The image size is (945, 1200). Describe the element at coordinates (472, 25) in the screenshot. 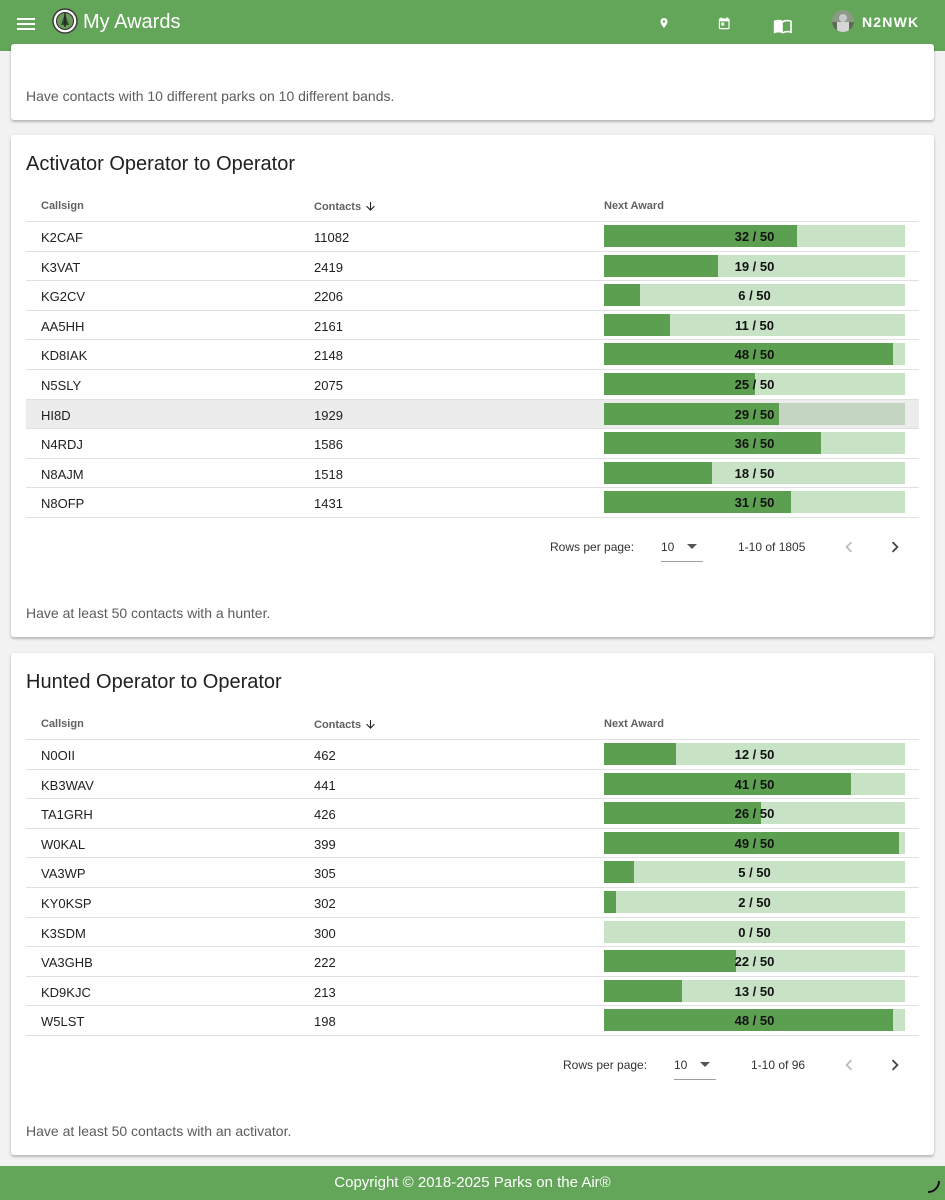

I see `app-bar: My Awards N2NWK` at that location.